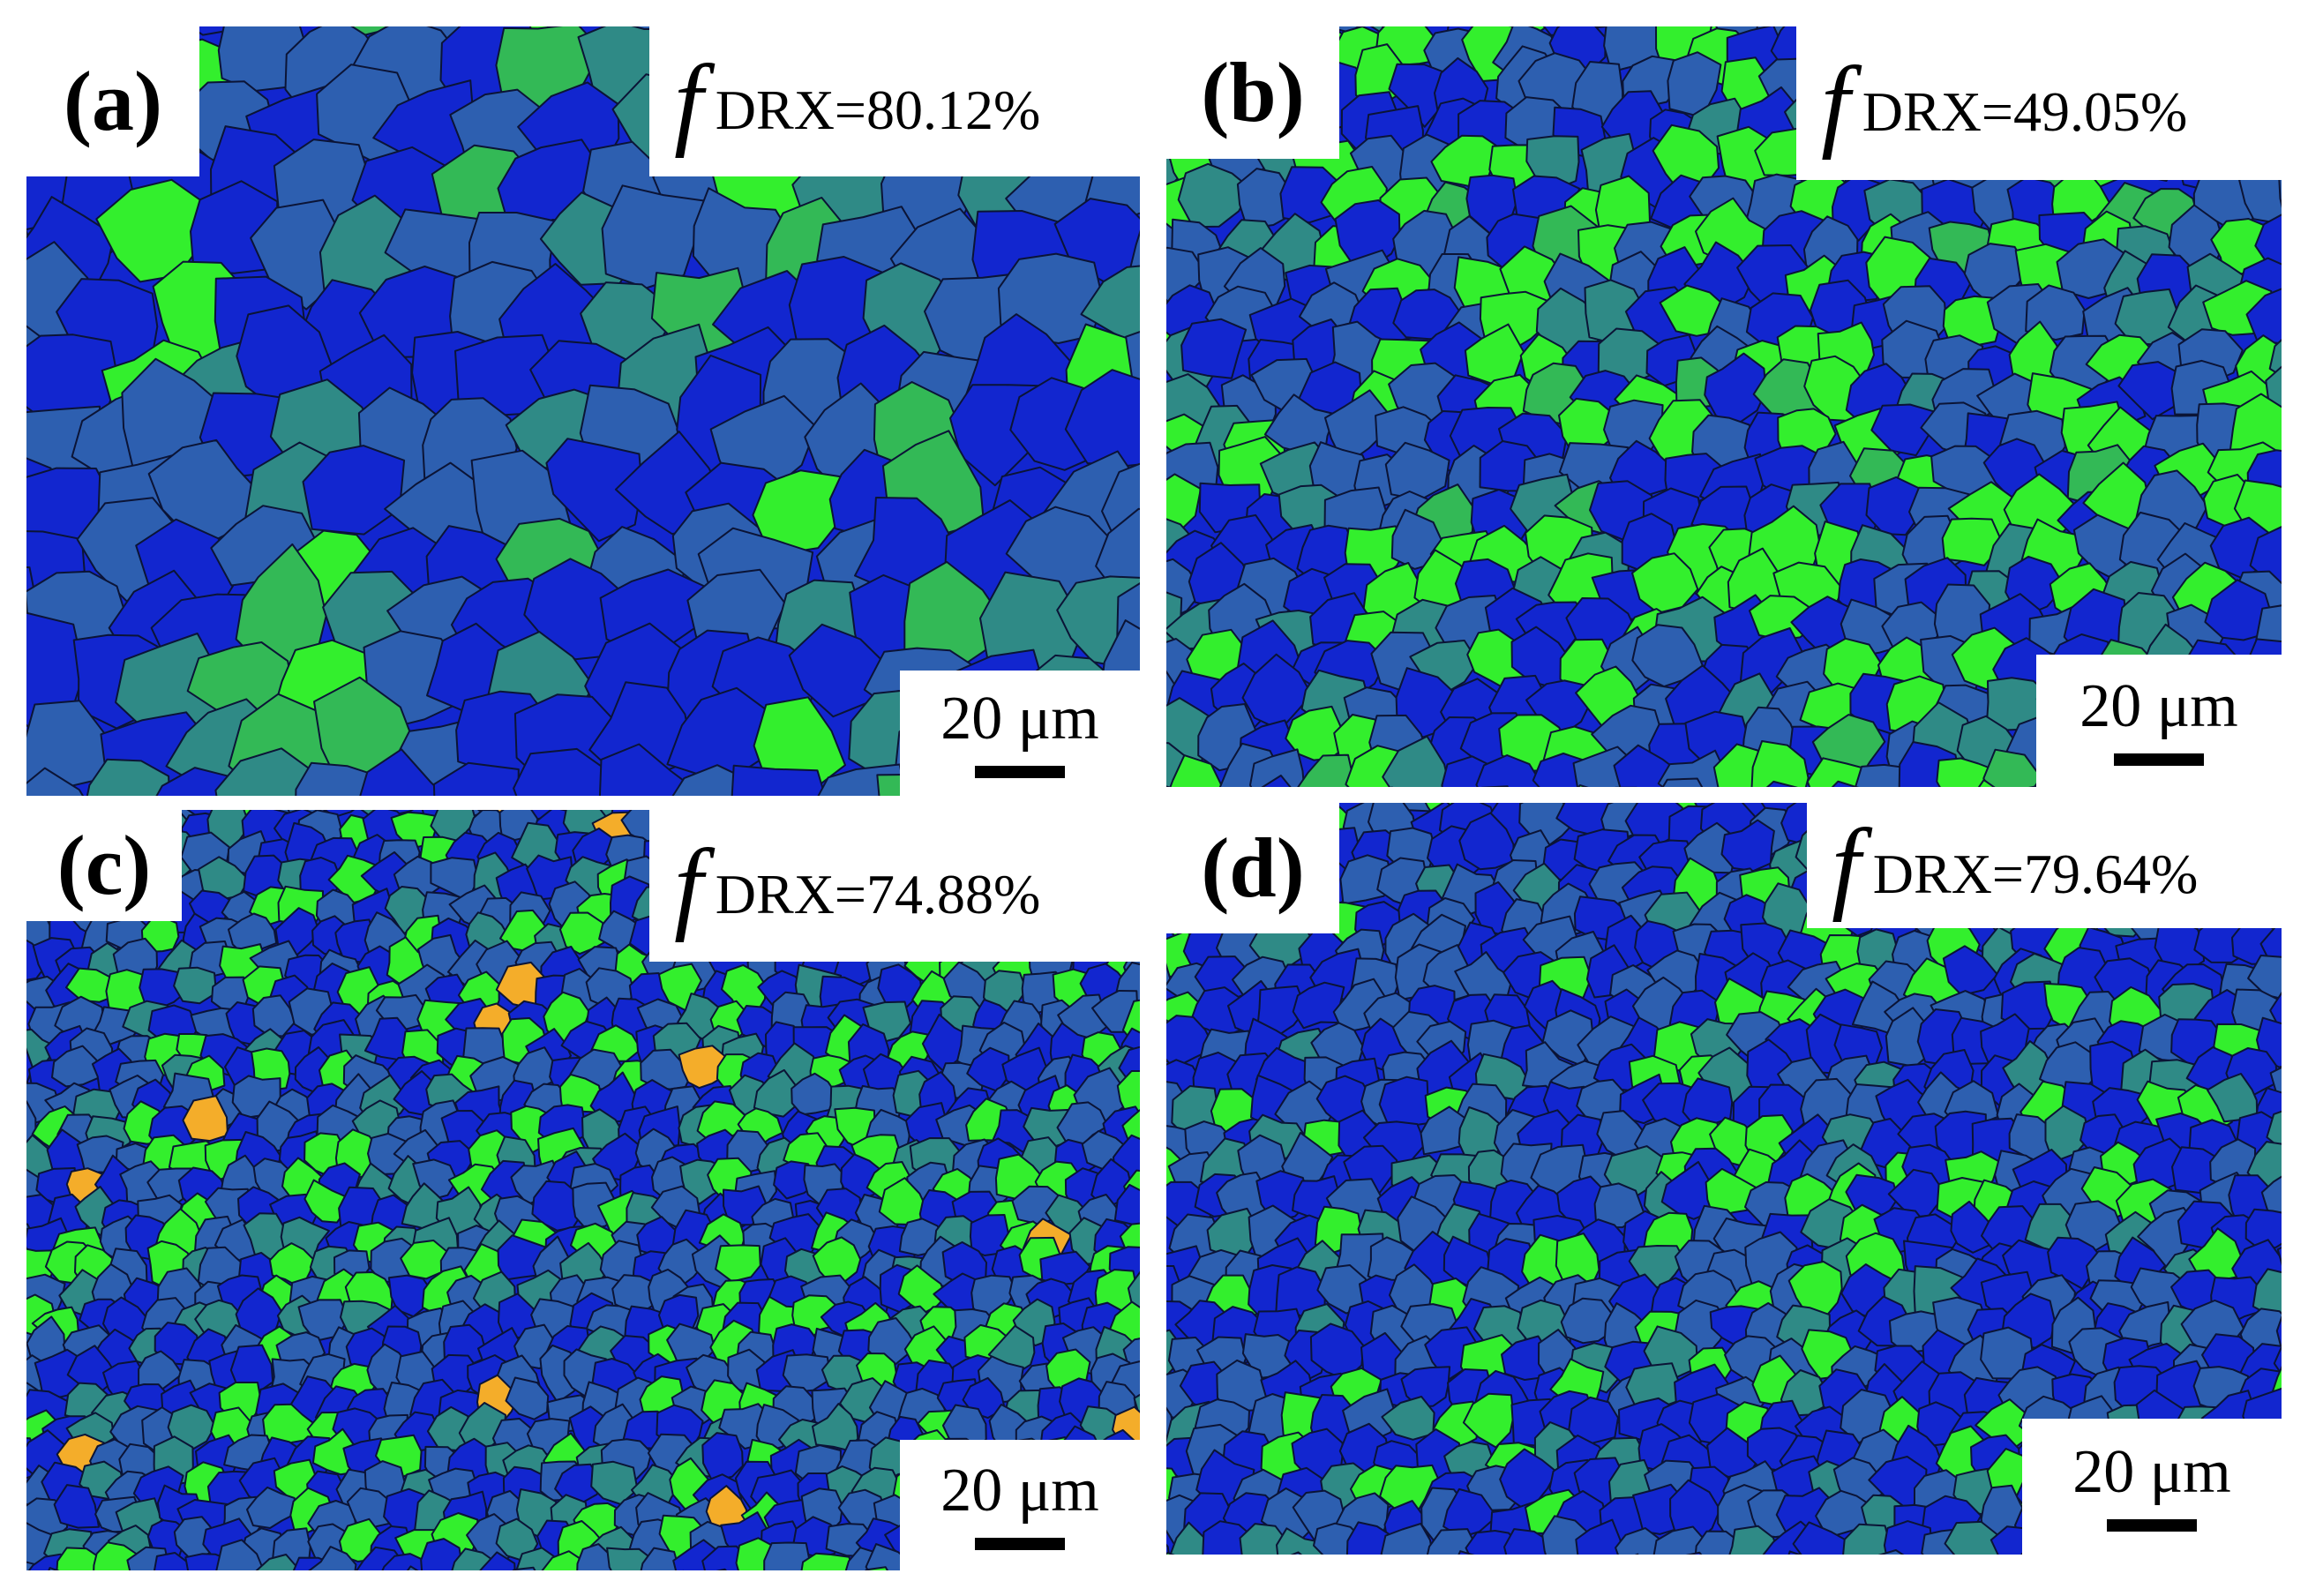 This screenshot has height=1596, width=2308. I want to click on scale-bar-box-a: 20 μm, so click(1020, 733).